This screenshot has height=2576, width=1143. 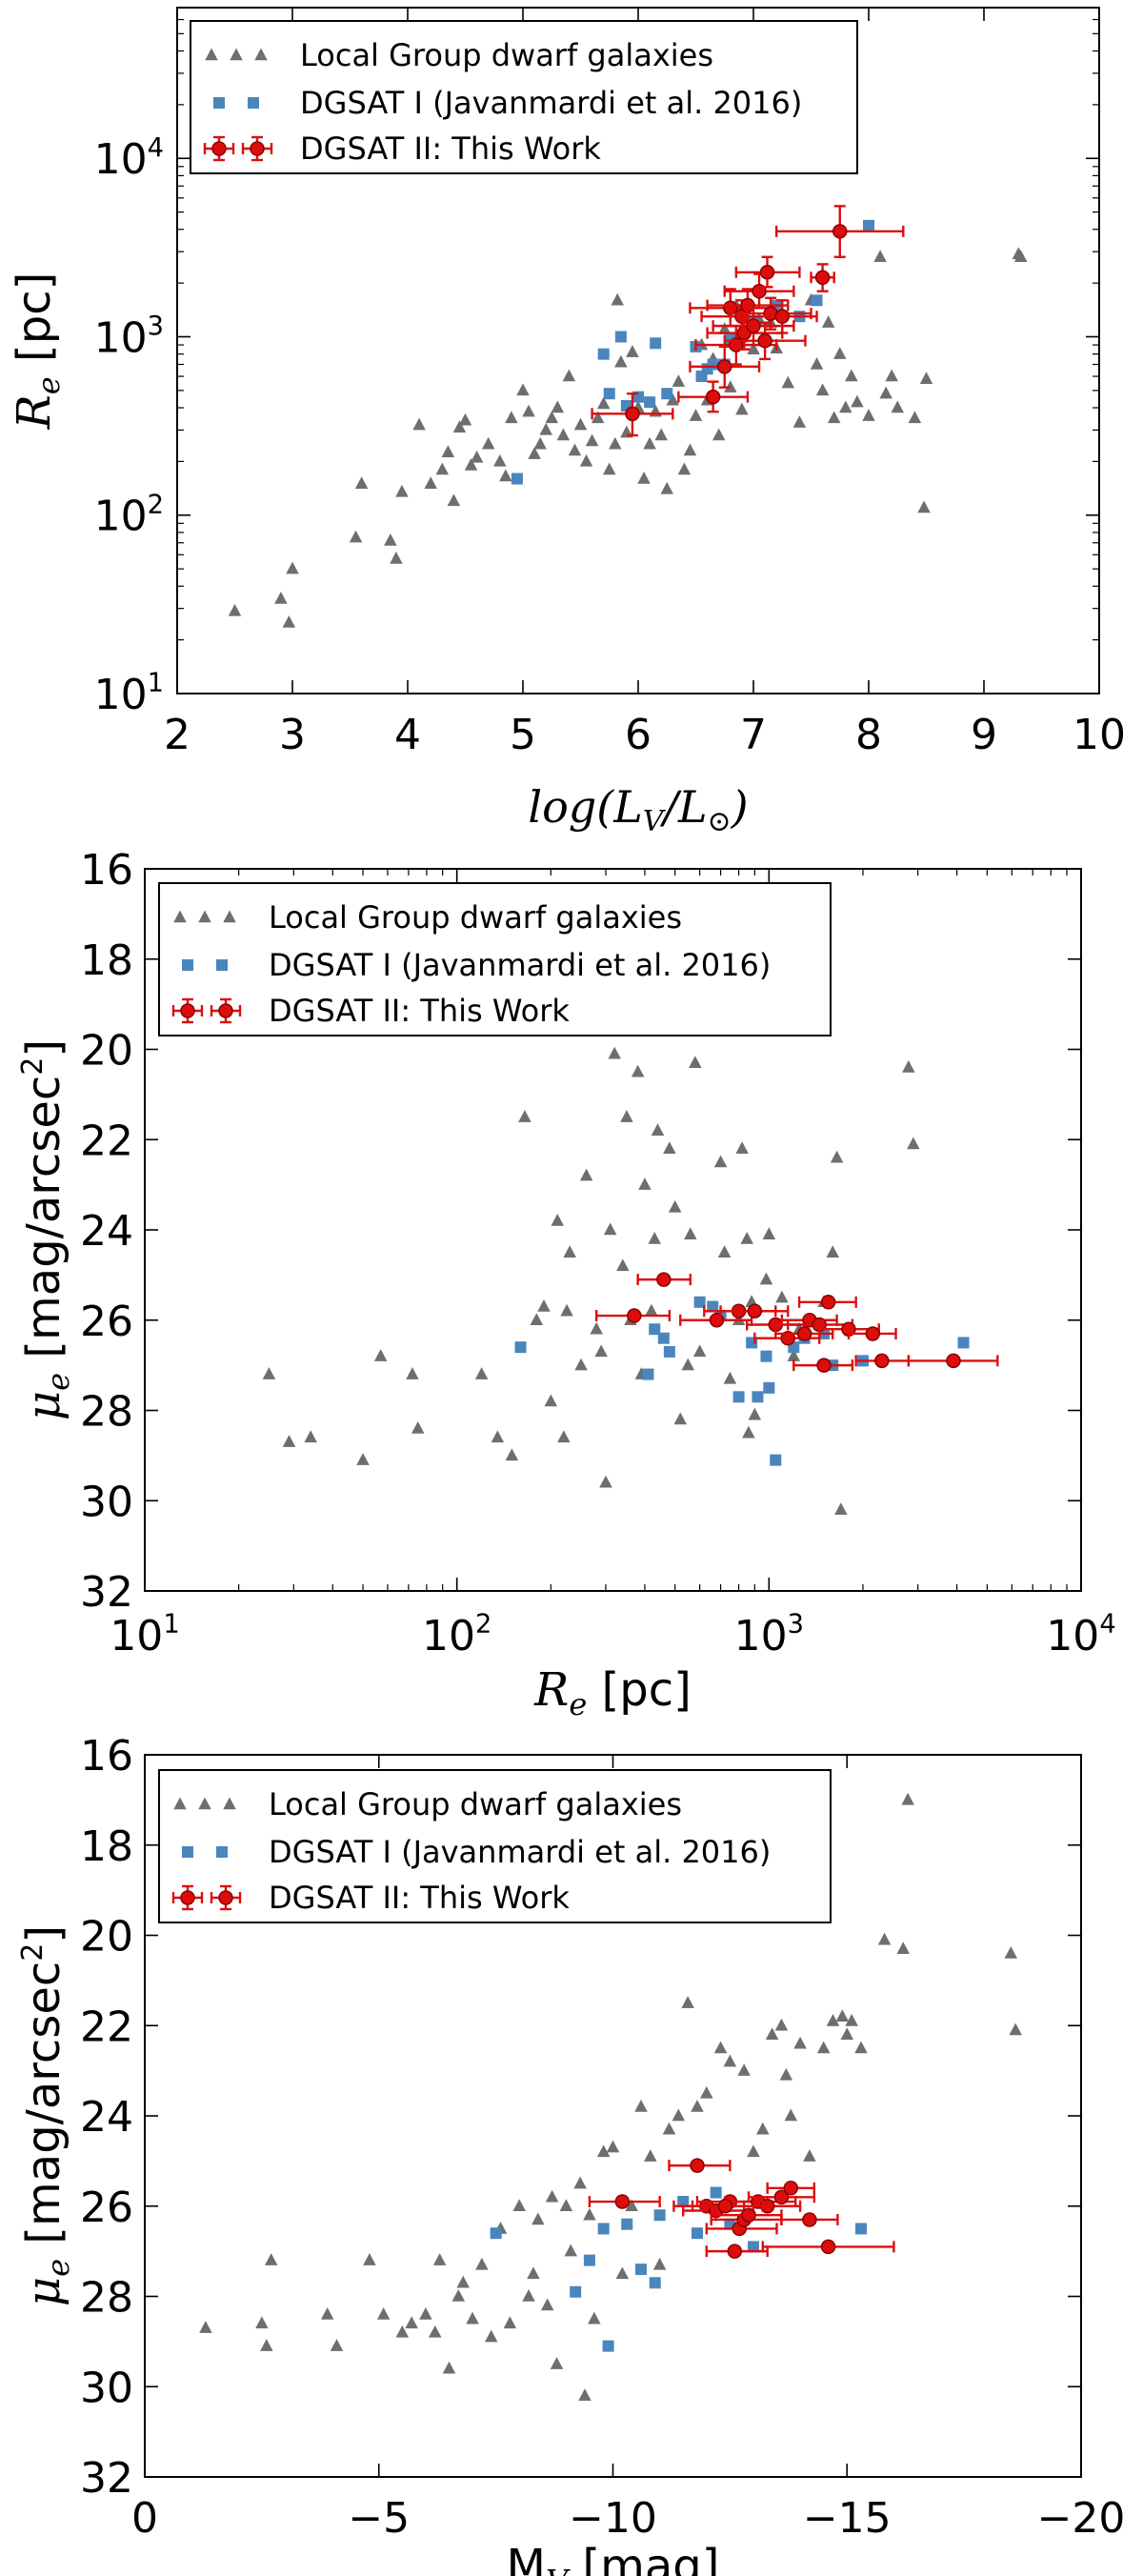 I want to click on y-axis-label: Re [pc], so click(x=37, y=352).